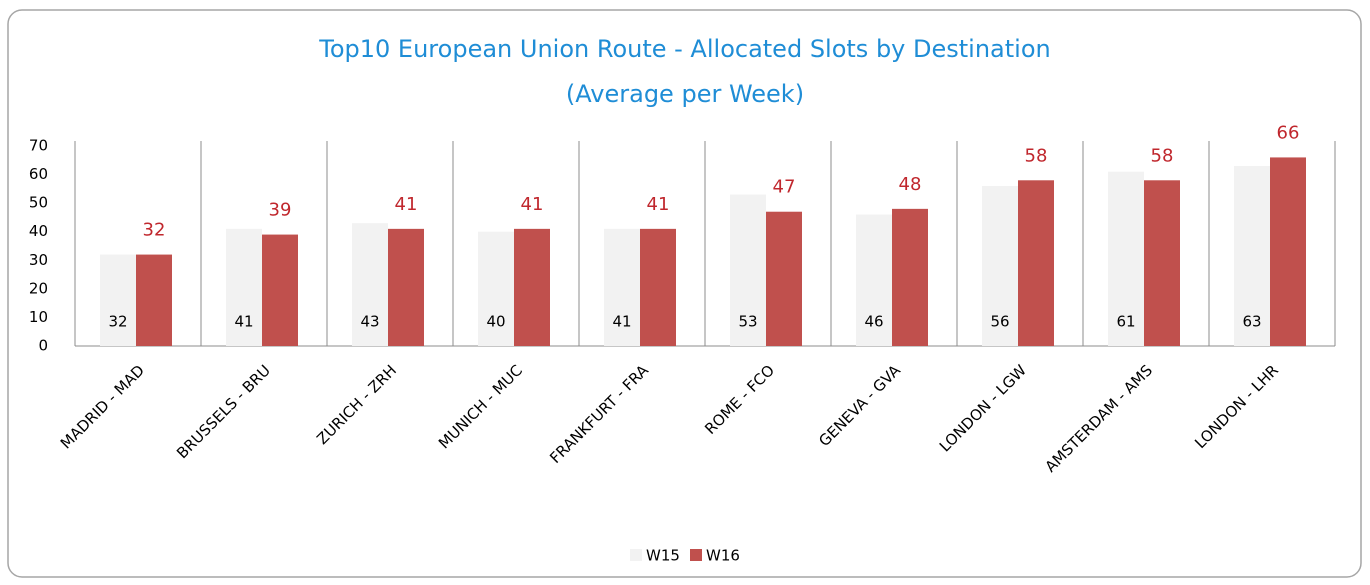 The height and width of the screenshot is (585, 1370). I want to click on data-label: 61, so click(1125, 322).